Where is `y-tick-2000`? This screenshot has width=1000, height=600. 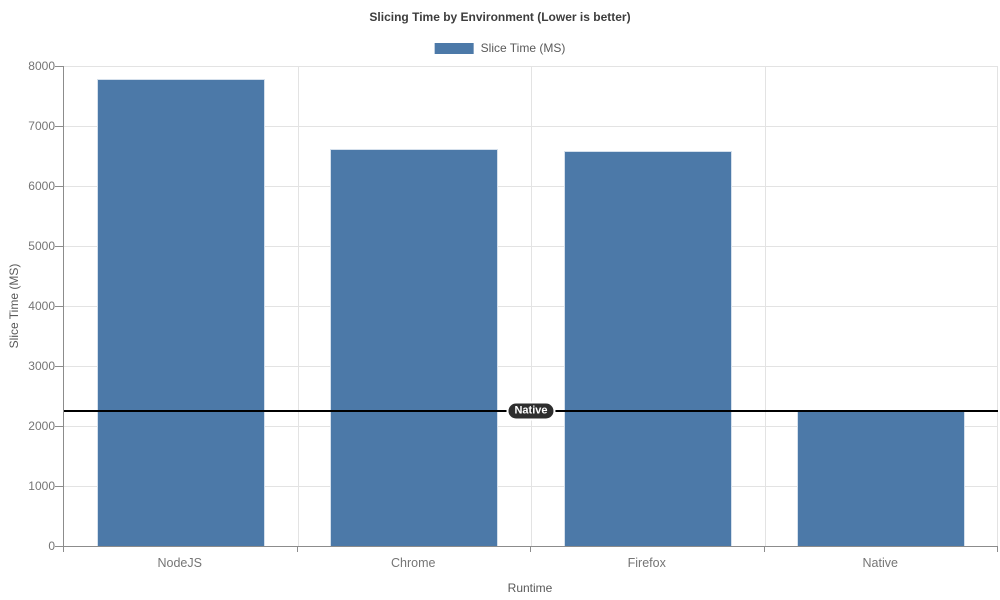 y-tick-2000 is located at coordinates (59, 426).